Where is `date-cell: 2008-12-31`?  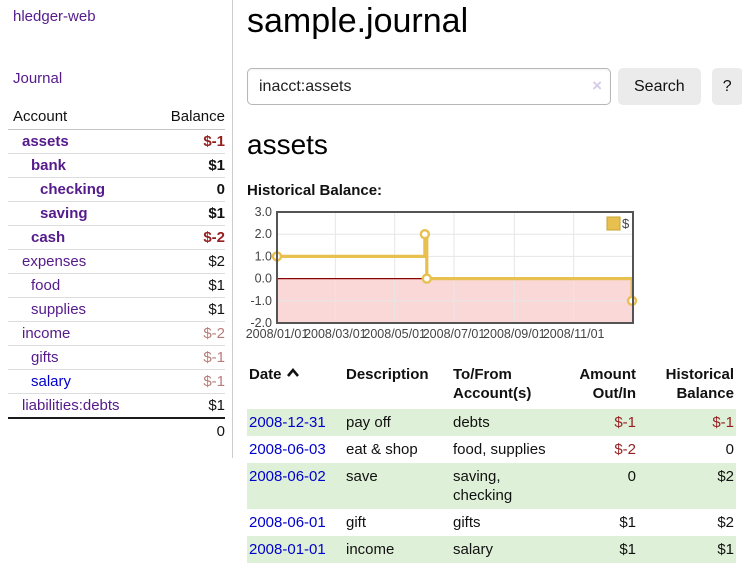
date-cell: 2008-12-31 is located at coordinates (295, 422).